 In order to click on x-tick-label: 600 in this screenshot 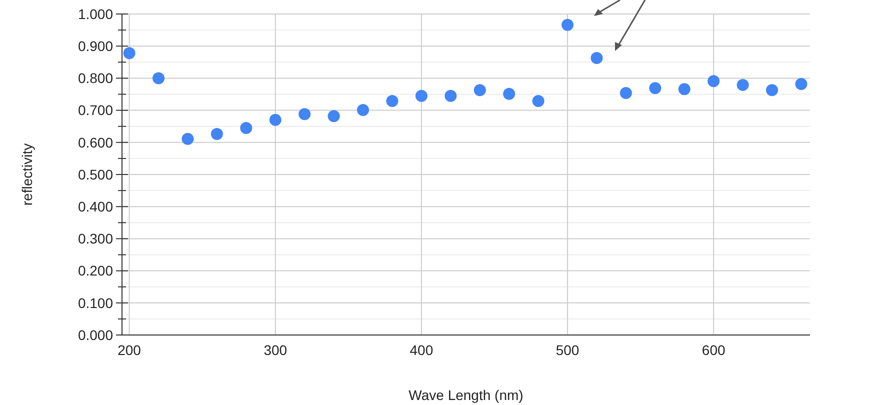, I will do `click(714, 350)`.